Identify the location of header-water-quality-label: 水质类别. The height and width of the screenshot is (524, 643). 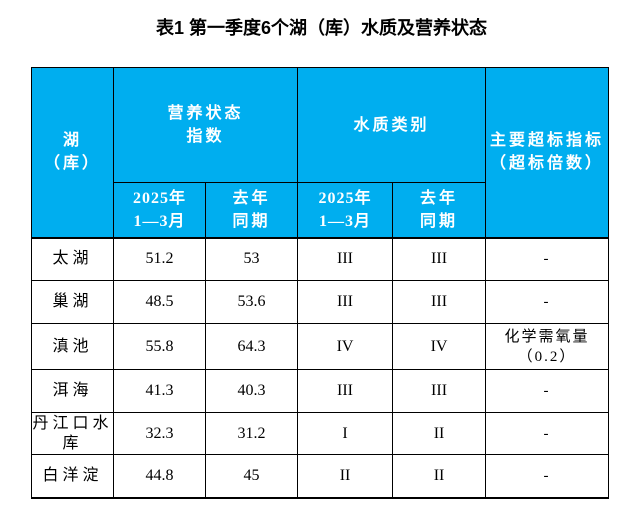
(391, 125).